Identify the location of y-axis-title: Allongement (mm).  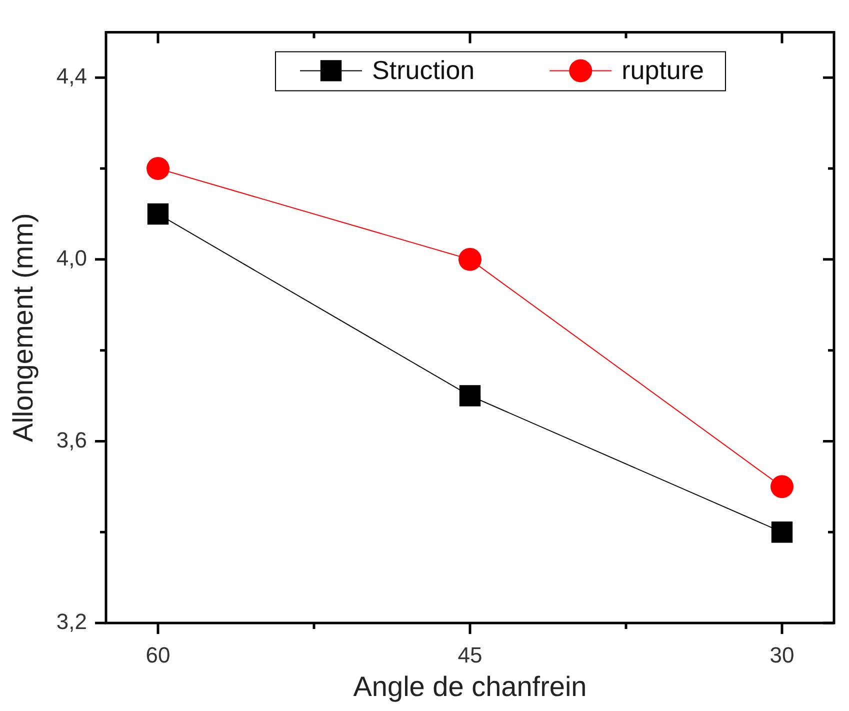
(23, 327).